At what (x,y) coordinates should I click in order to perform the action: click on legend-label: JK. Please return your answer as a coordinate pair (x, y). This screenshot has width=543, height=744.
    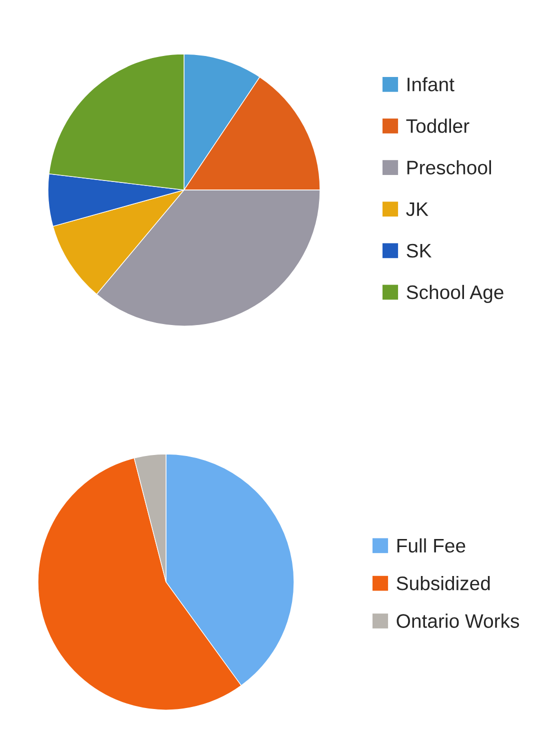
    Looking at the image, I should click on (417, 209).